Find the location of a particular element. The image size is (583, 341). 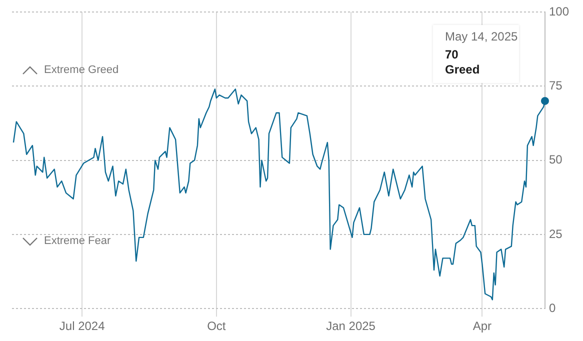

y-tick-label: 100 is located at coordinates (559, 11).